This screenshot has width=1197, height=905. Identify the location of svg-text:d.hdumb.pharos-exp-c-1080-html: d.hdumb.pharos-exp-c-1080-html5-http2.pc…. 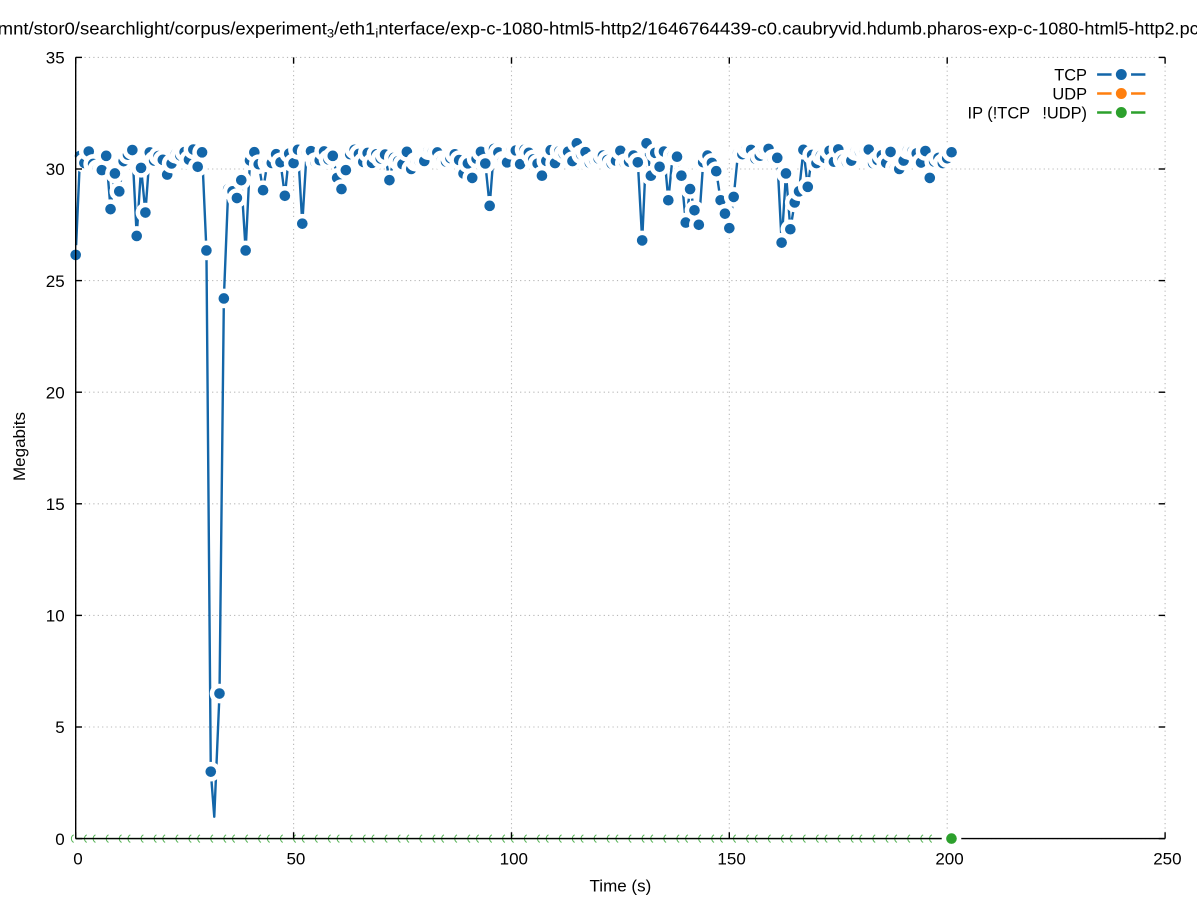
(1024, 29).